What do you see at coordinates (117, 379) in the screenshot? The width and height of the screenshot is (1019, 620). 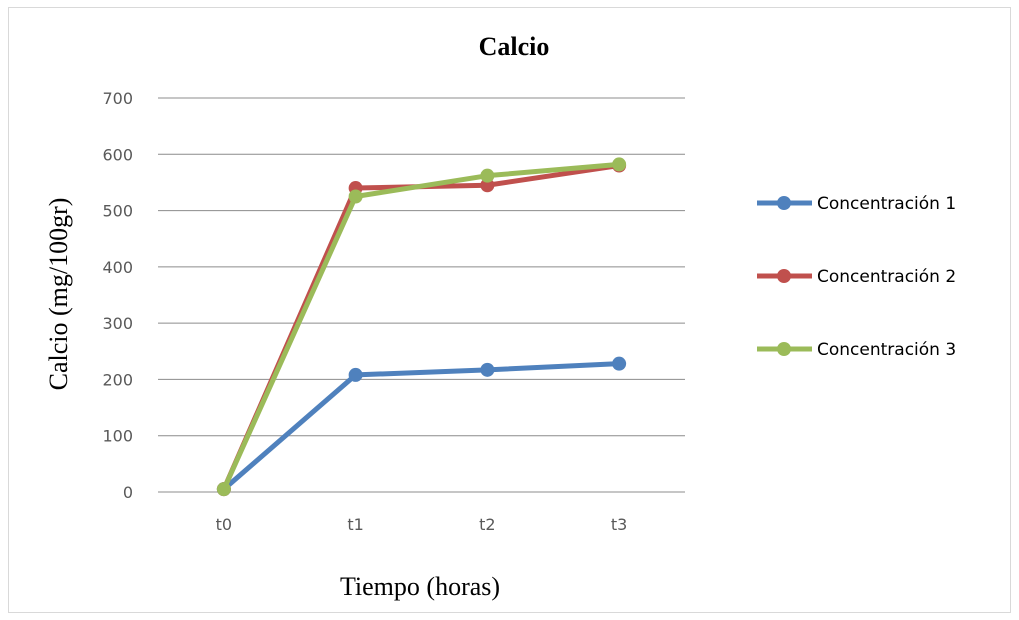 I see `y-tick-200: 200` at bounding box center [117, 379].